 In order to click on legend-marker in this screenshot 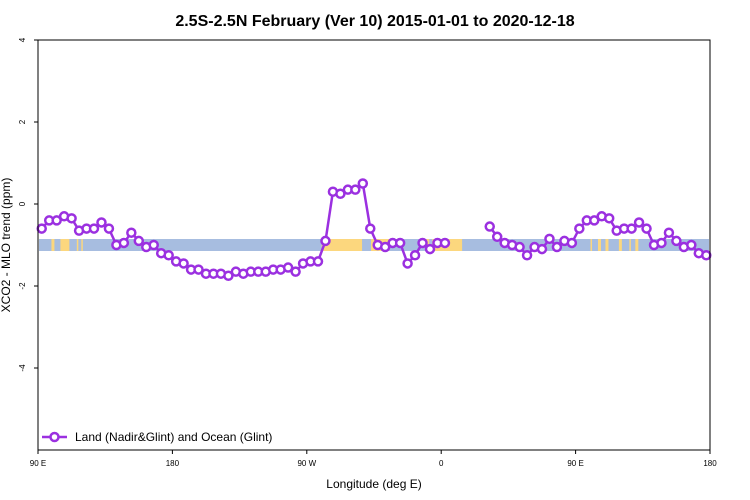, I will do `click(54, 437)`.